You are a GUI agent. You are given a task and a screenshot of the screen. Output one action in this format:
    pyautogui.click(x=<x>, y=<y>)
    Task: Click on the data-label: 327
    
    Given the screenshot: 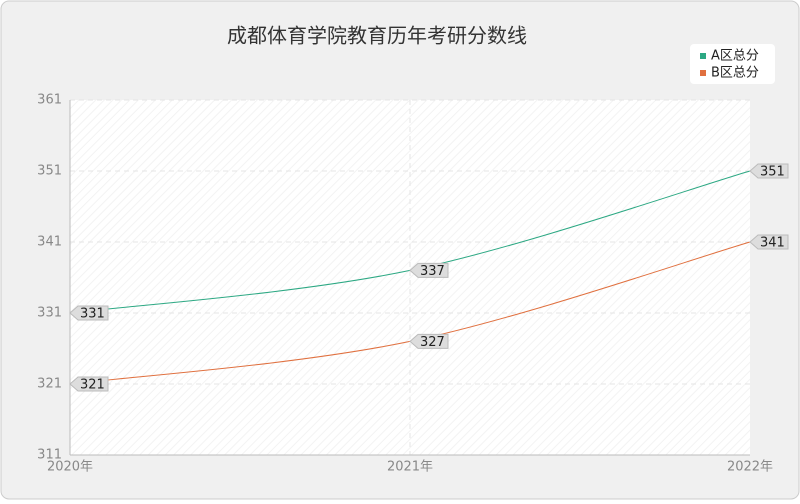 What is the action you would take?
    pyautogui.click(x=432, y=342)
    